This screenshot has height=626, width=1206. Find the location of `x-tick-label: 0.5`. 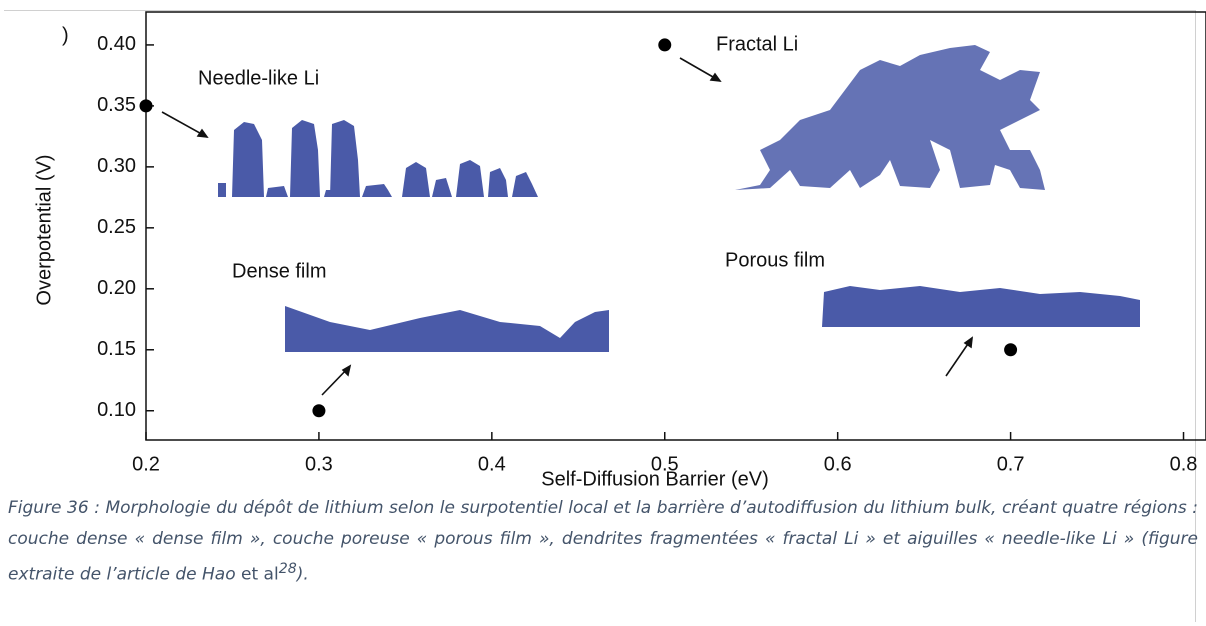

x-tick-label: 0.5 is located at coordinates (665, 464).